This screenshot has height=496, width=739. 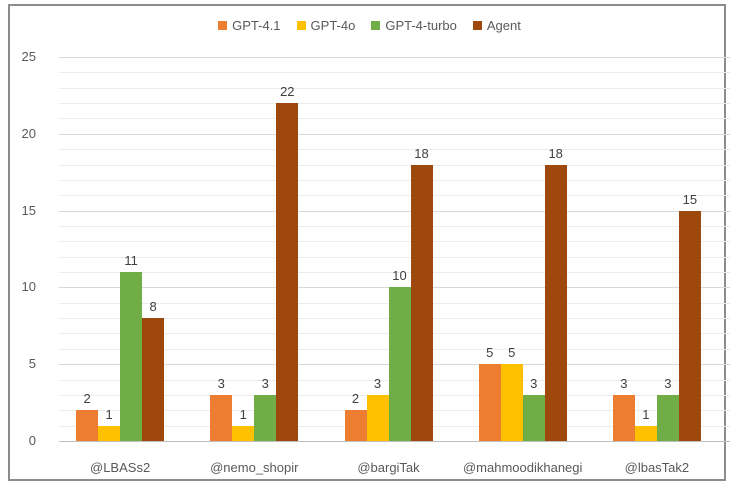 I want to click on legend-label: Agent, so click(x=503, y=25).